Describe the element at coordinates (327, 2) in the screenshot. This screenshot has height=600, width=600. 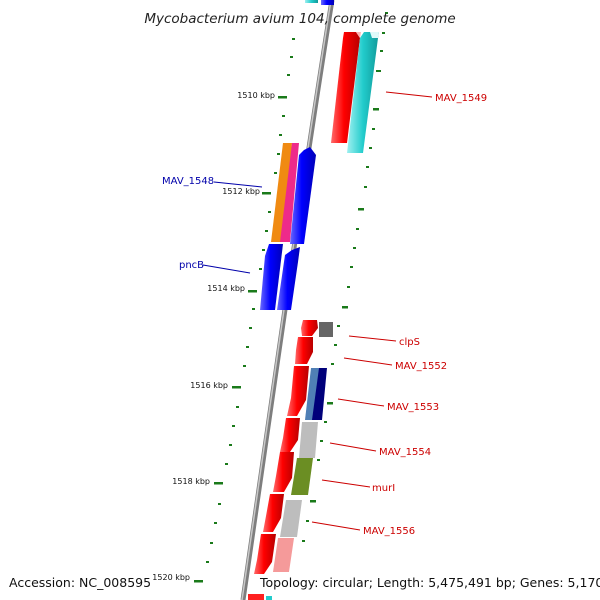
I see `gene-top-partial` at that location.